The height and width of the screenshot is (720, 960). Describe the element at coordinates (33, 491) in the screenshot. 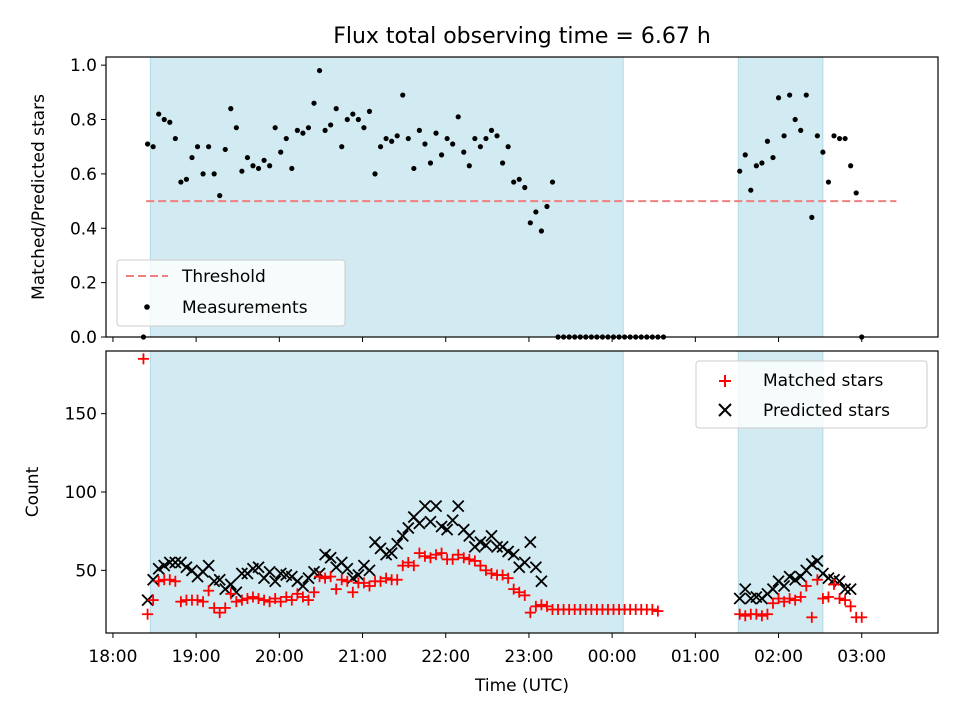

I see `count-y-axis-label: Count` at that location.